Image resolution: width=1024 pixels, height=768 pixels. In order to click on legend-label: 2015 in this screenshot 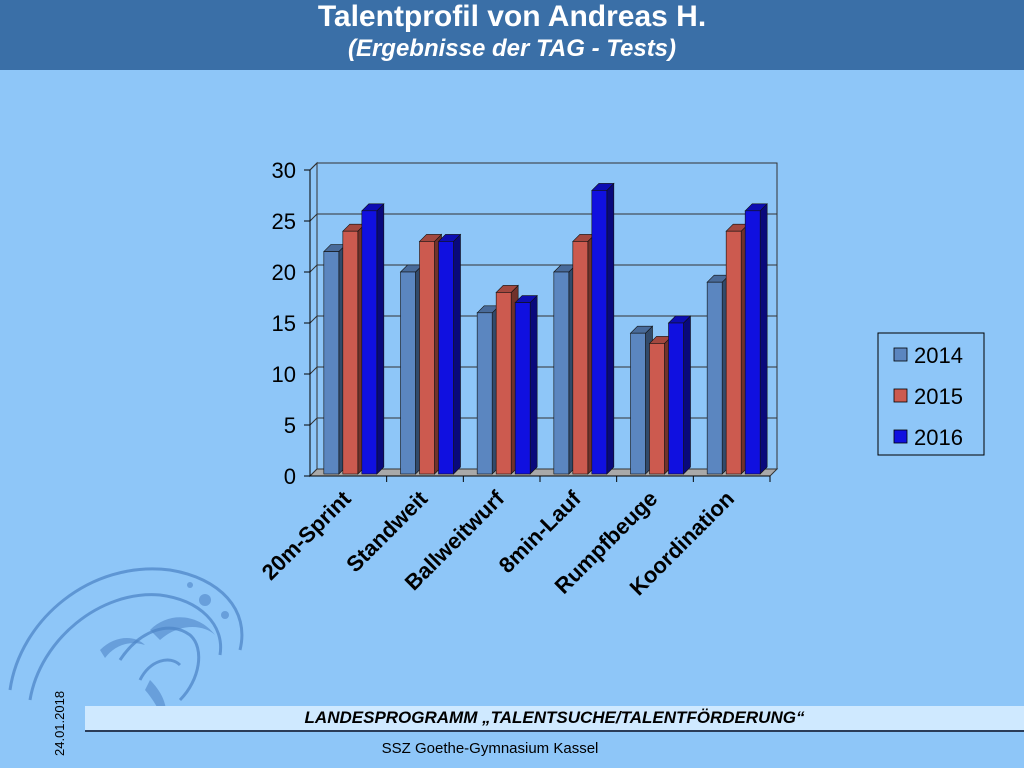, I will do `click(938, 396)`.